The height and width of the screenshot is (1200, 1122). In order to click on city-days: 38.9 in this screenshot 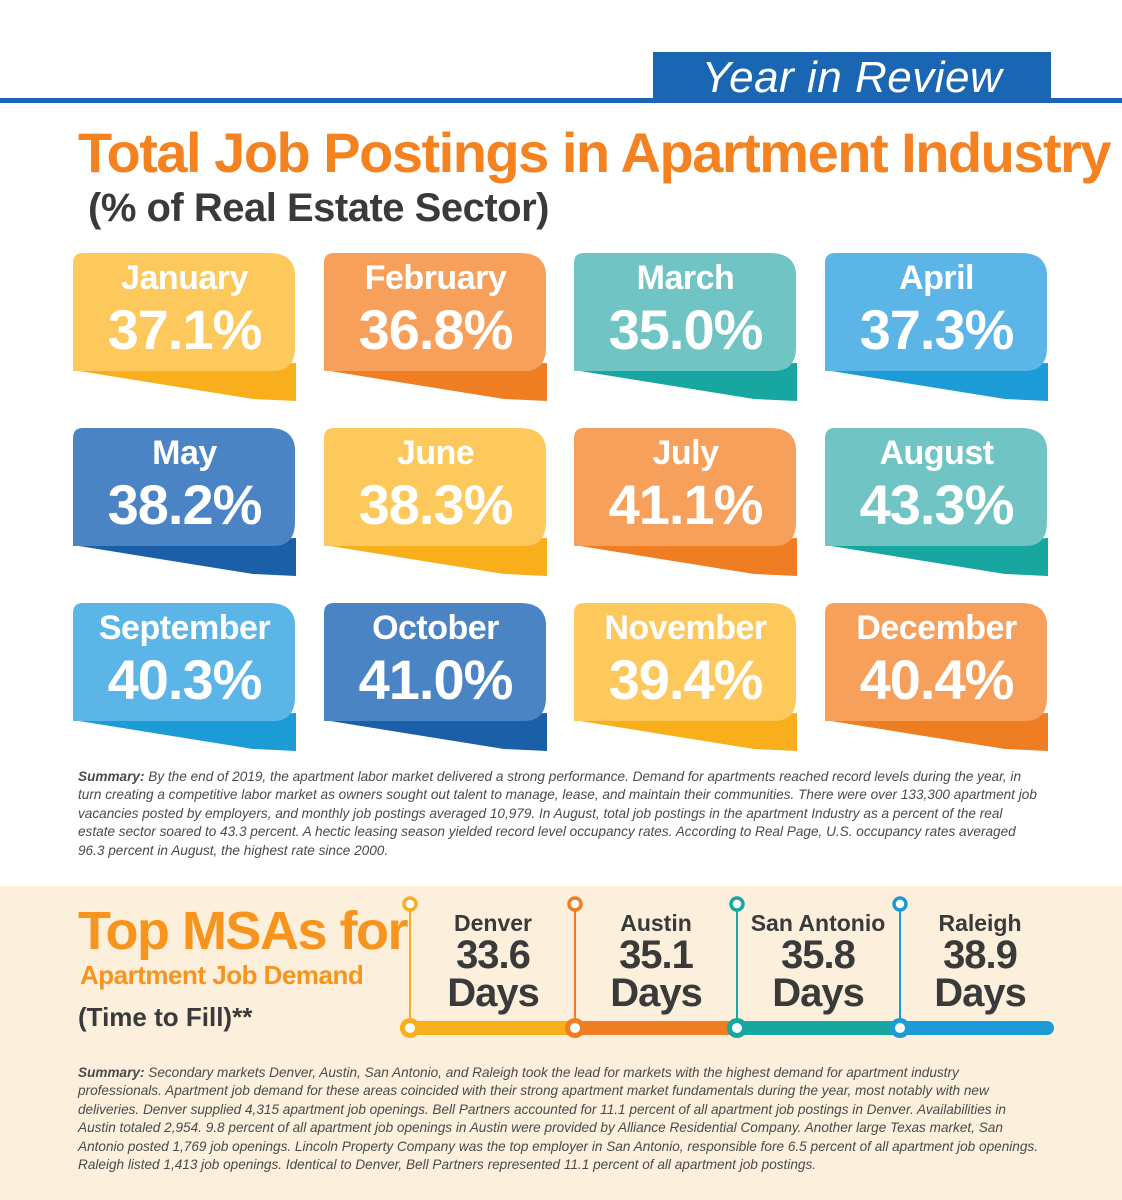, I will do `click(980, 955)`.